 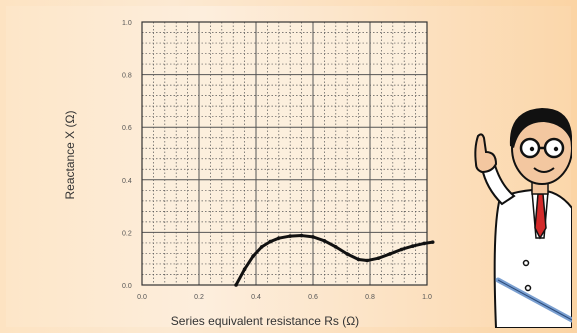 What do you see at coordinates (370, 297) in the screenshot?
I see `x-tick-label: 0.8` at bounding box center [370, 297].